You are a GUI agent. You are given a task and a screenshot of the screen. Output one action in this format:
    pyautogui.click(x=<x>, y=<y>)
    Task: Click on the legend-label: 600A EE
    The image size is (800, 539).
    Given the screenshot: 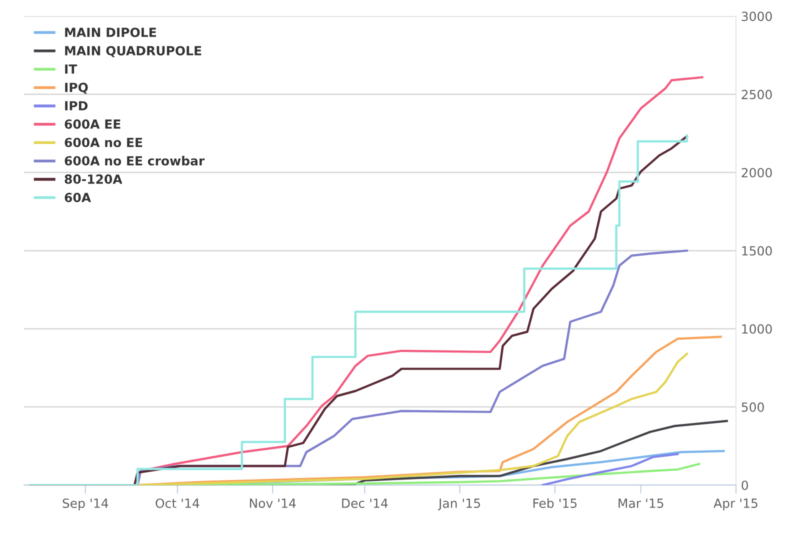 What is the action you would take?
    pyautogui.click(x=92, y=124)
    